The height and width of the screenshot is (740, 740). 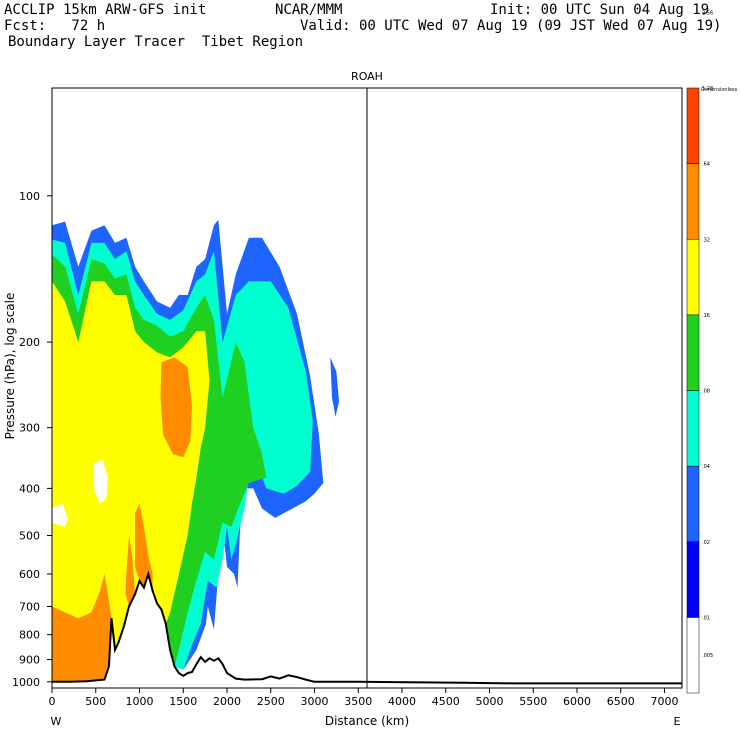 What do you see at coordinates (707, 13) in the screenshot?
I see `colorbar-label: 2.56` at bounding box center [707, 13].